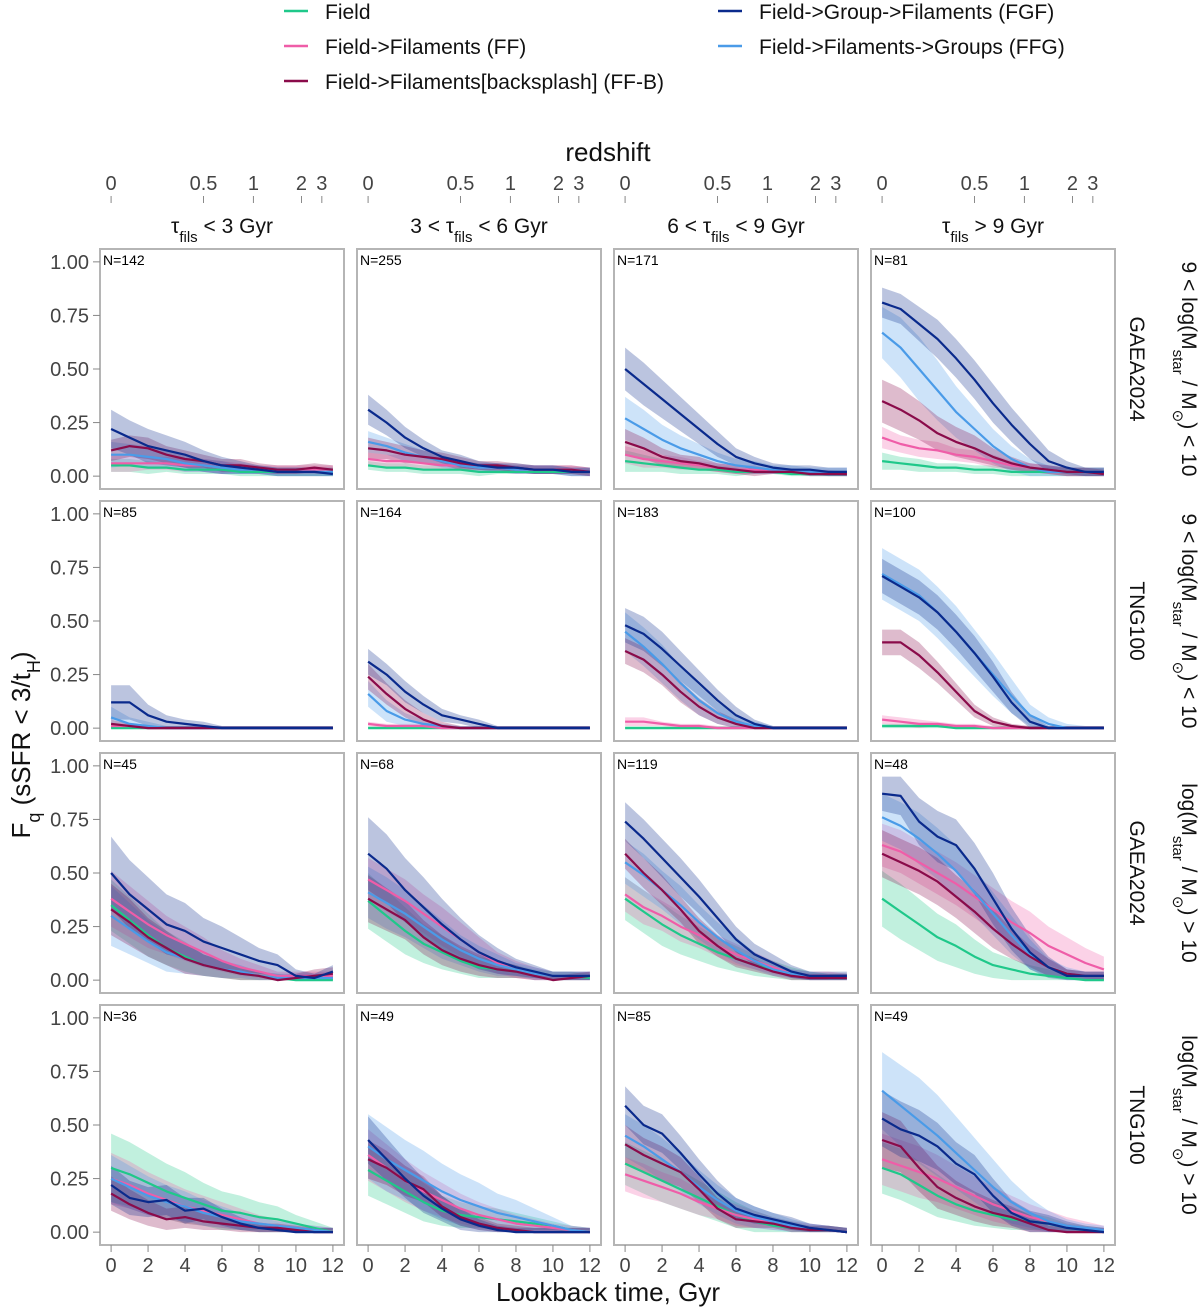 The width and height of the screenshot is (1200, 1309). I want to click on panel-r2-c3: N=48, so click(993, 873).